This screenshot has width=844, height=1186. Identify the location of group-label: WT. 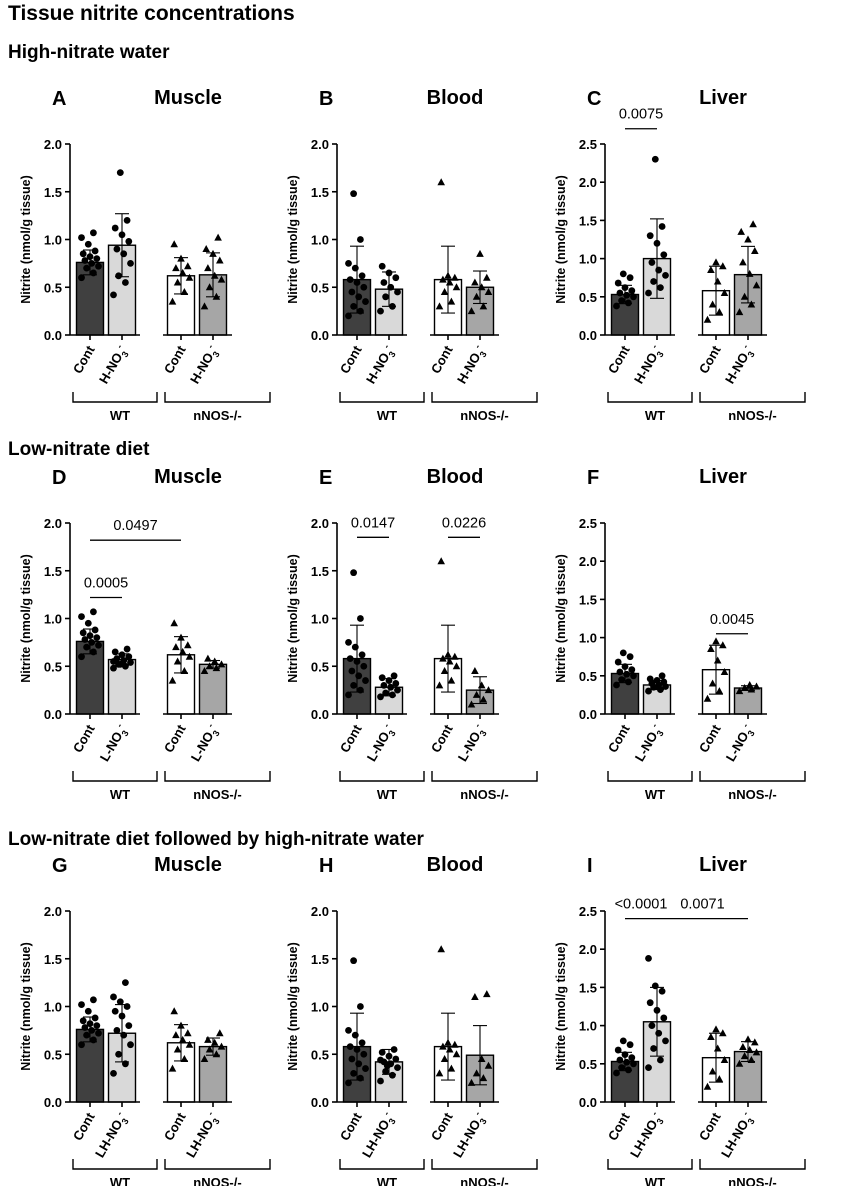
(120, 794).